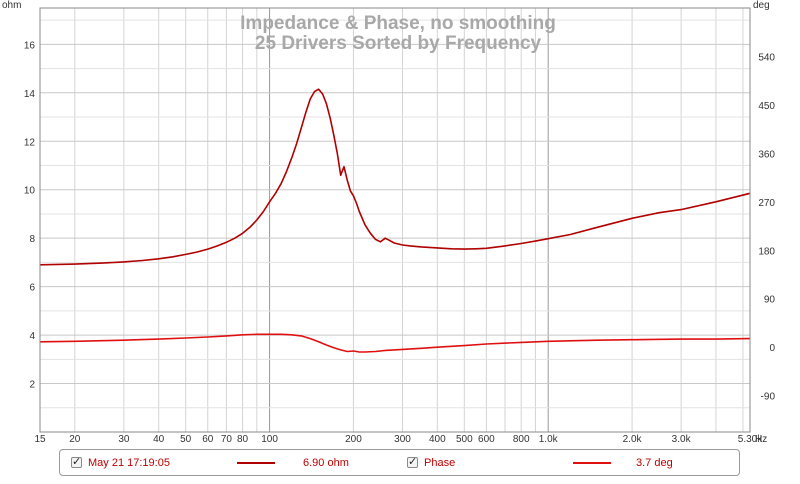 This screenshot has width=800, height=484. I want to click on legend-value-phase-wrap: 3.7 deg, so click(654, 462).